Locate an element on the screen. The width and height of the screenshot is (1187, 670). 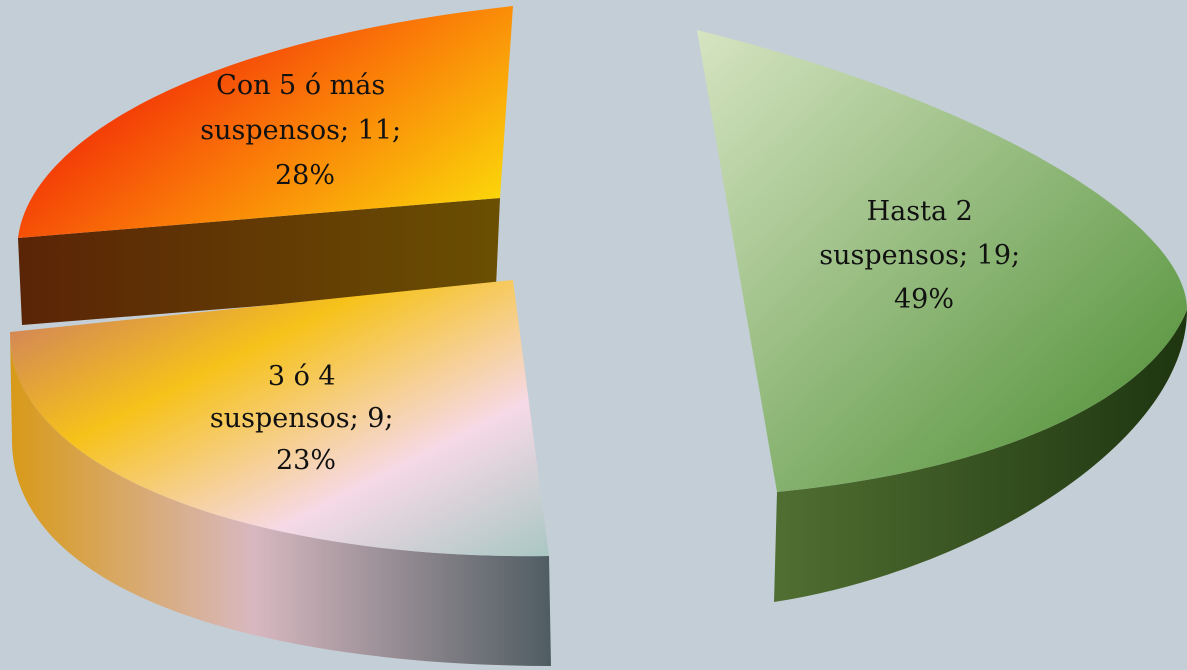
slice-con-5-o-mas-side is located at coordinates (259, 261).